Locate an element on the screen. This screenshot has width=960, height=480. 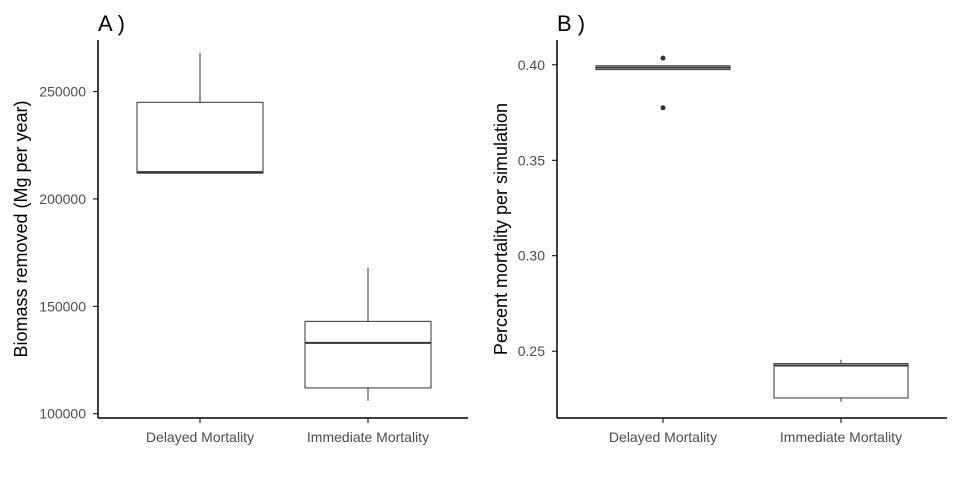
panel-label: A ) is located at coordinates (111, 23).